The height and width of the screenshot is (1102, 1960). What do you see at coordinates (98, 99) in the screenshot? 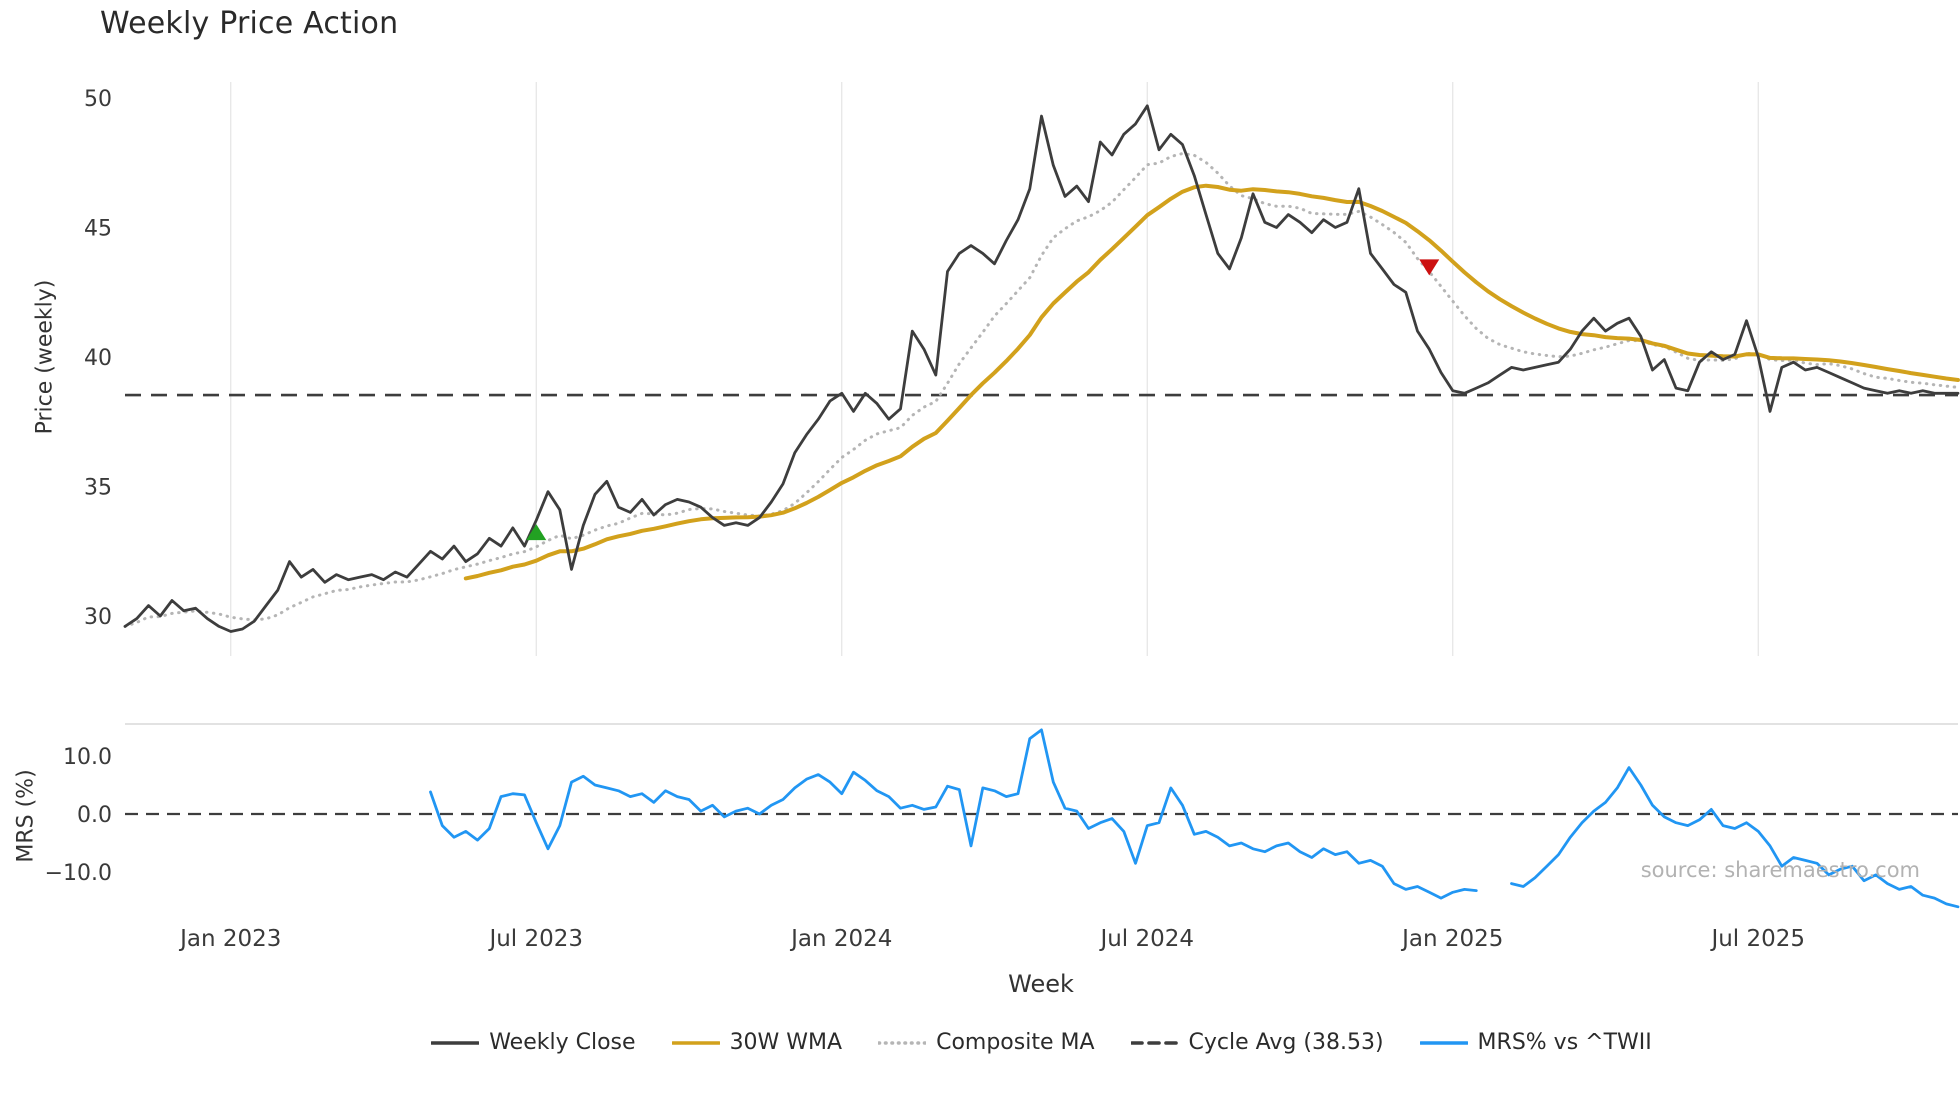
I see `price-tick-label: 50` at bounding box center [98, 99].